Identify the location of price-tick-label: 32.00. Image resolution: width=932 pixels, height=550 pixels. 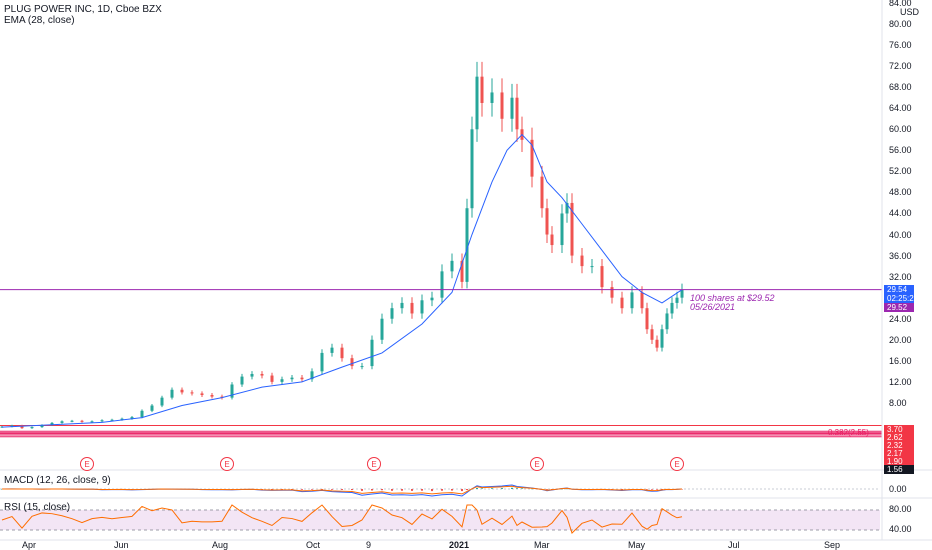
(900, 276).